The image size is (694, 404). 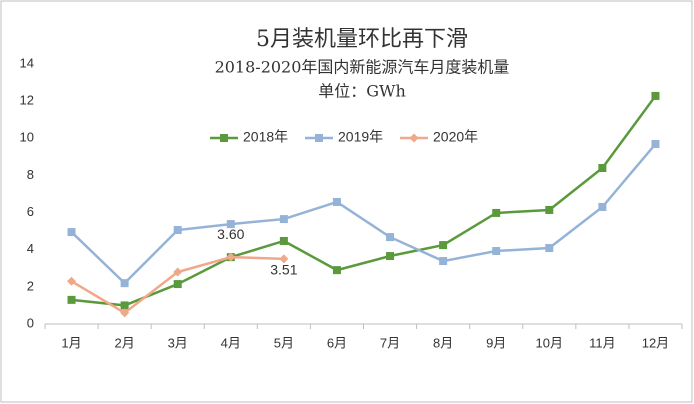 I want to click on y-tick-label: 8, so click(x=30, y=174).